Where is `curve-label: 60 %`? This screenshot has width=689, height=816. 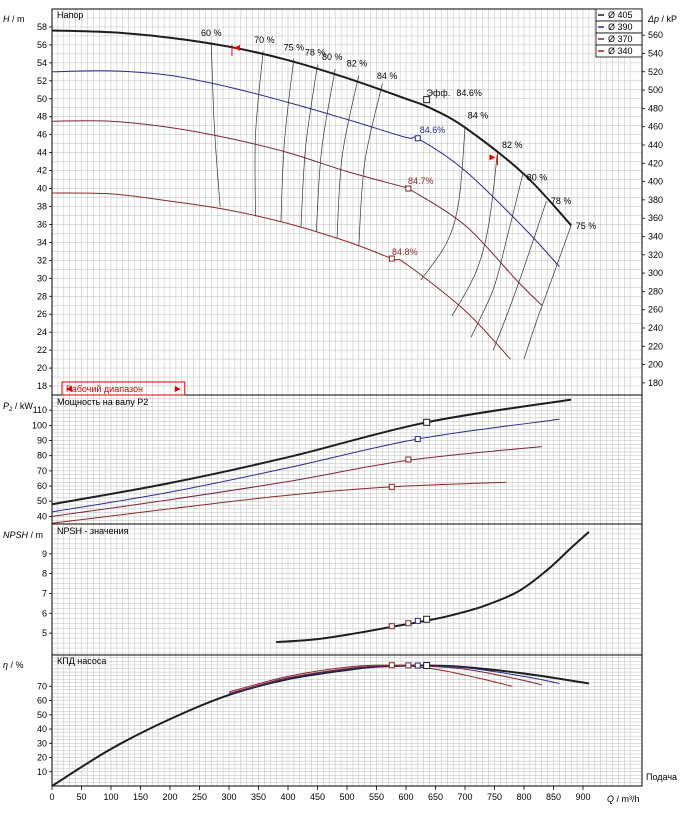 curve-label: 60 % is located at coordinates (211, 33).